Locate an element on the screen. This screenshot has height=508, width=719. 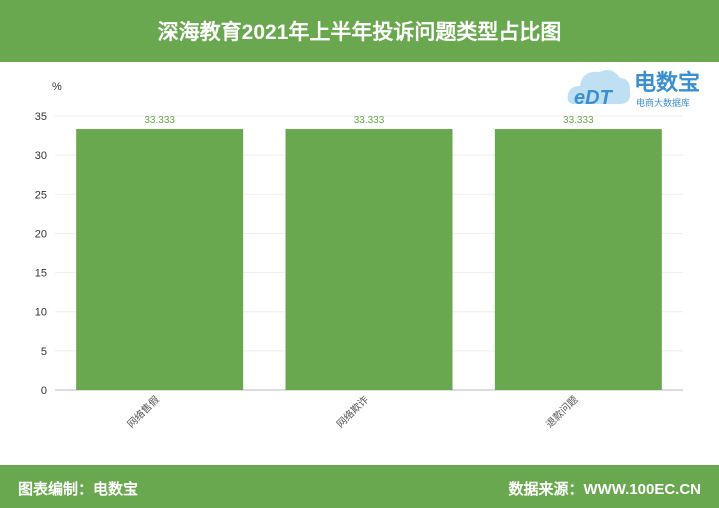
footer-source: 数据来源：WWW.100EC.CN is located at coordinates (604, 489).